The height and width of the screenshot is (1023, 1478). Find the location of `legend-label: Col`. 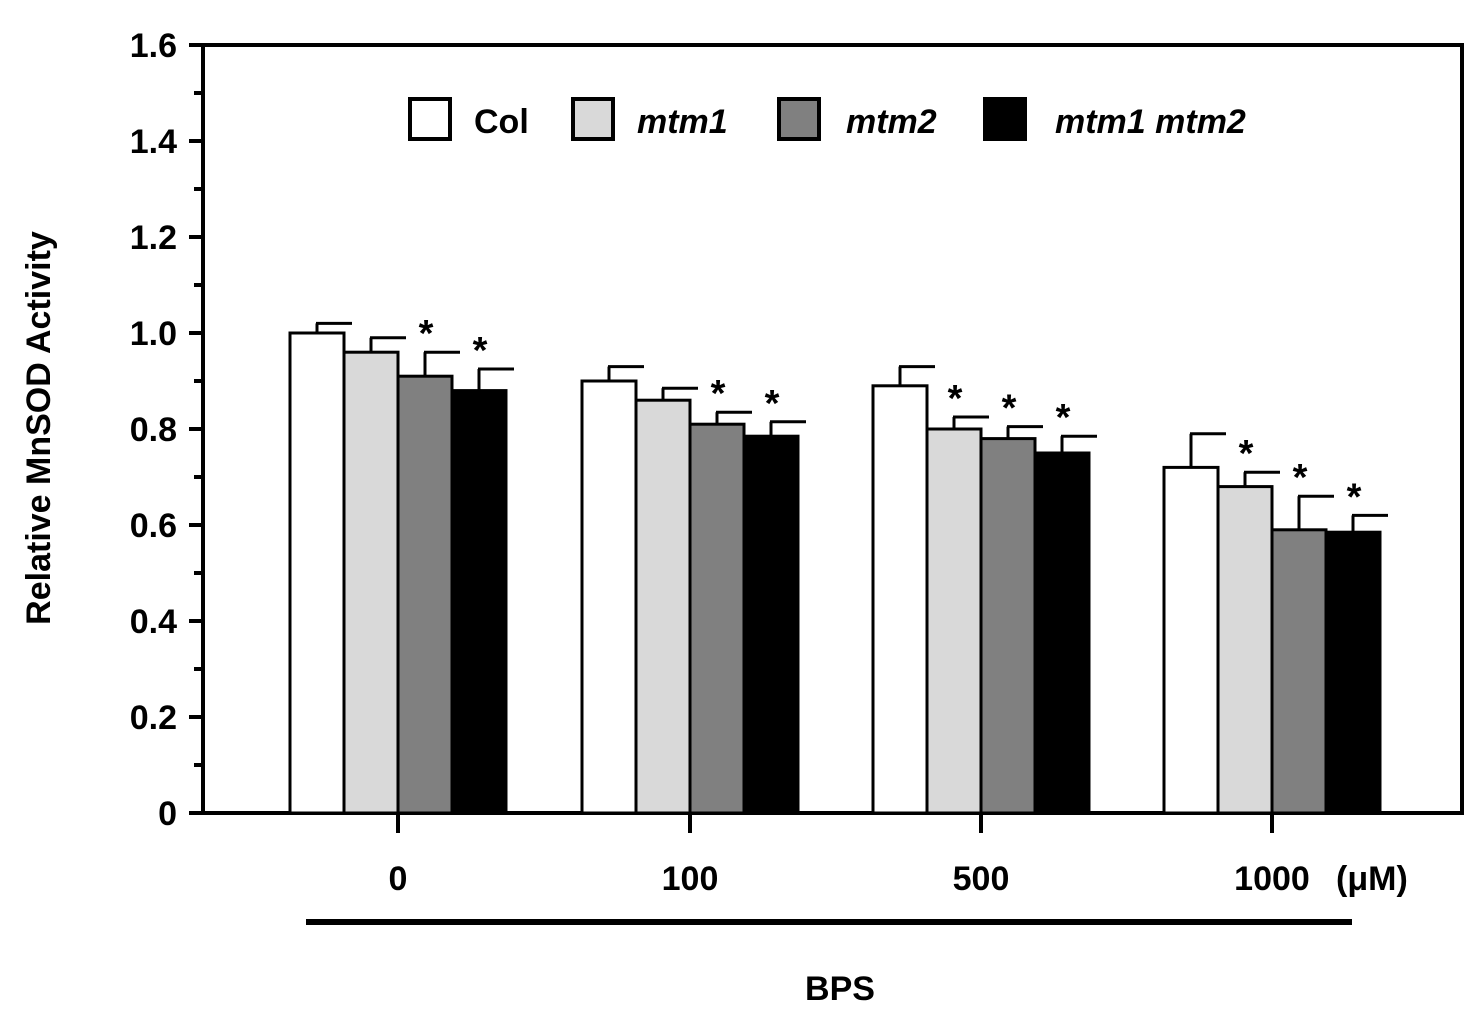

legend-label: Col is located at coordinates (501, 122).